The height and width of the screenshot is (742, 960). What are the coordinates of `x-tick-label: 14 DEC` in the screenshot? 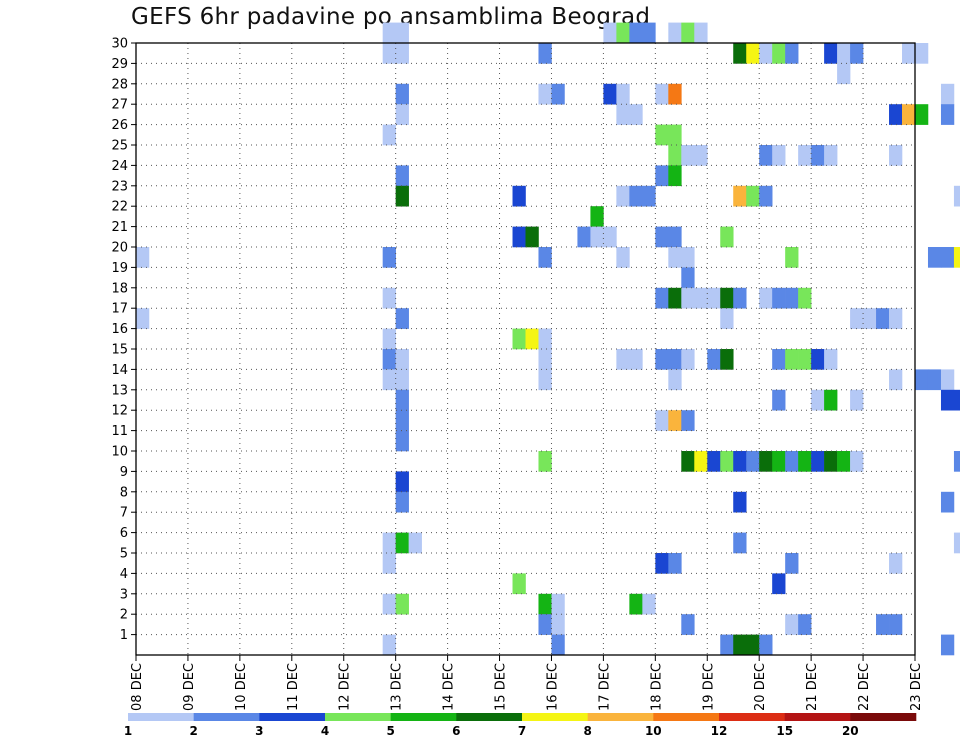 It's located at (449, 687).